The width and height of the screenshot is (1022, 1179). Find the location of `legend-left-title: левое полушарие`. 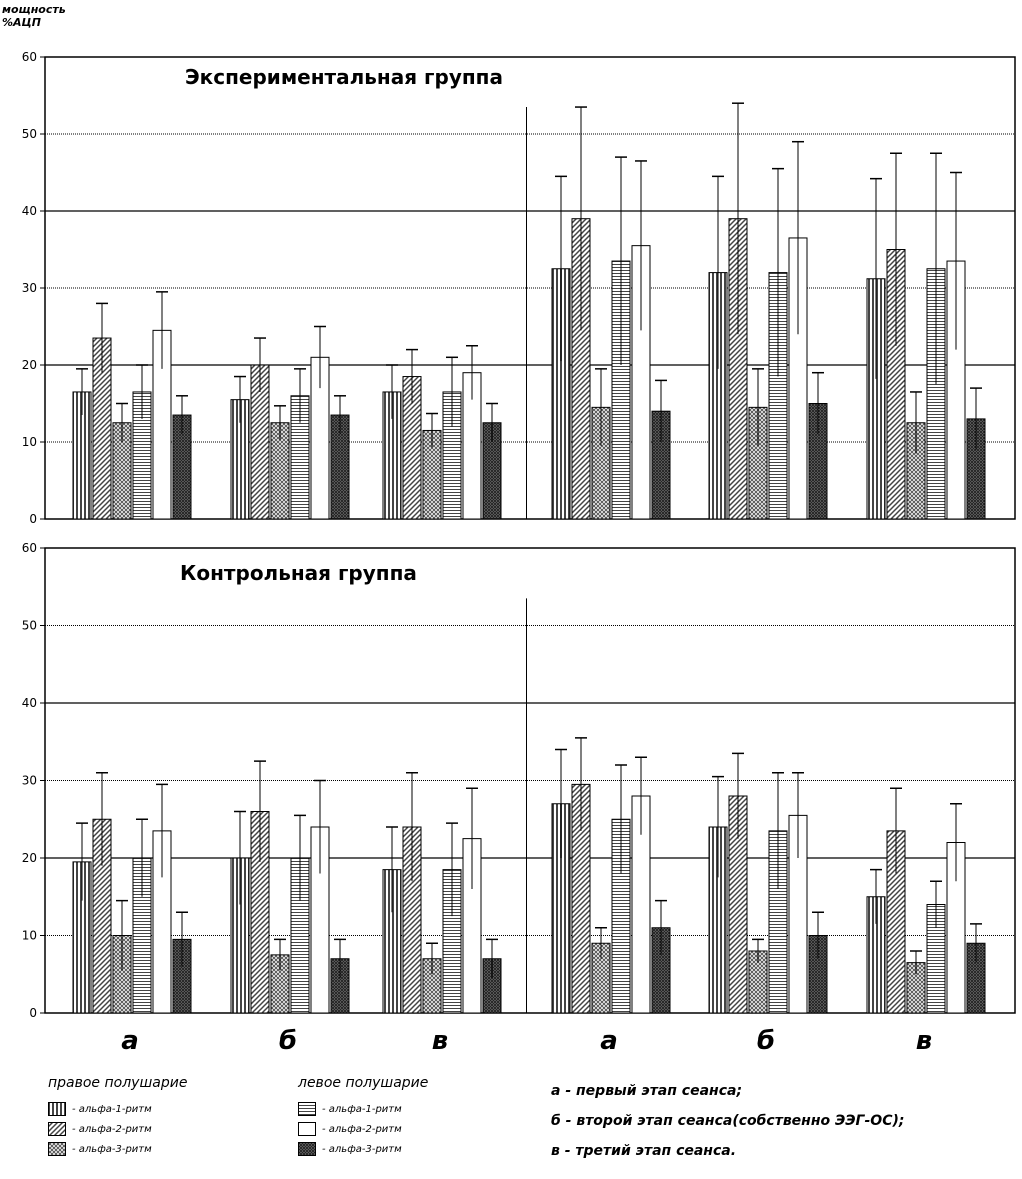

legend-left-title: левое полушарие is located at coordinates (363, 1083).